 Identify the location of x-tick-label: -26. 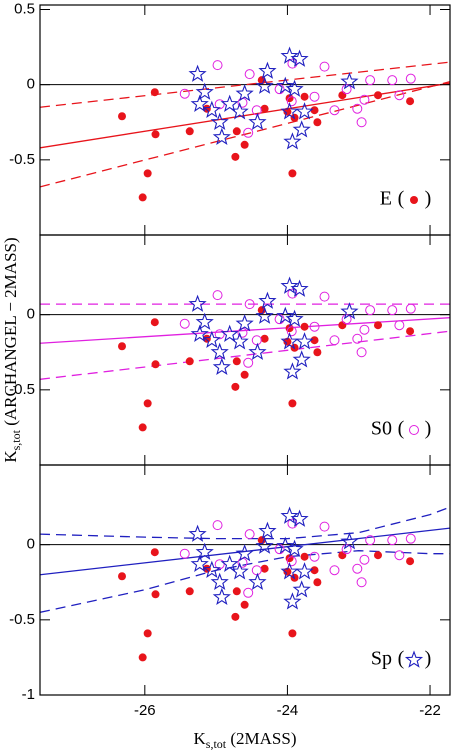
(145, 710).